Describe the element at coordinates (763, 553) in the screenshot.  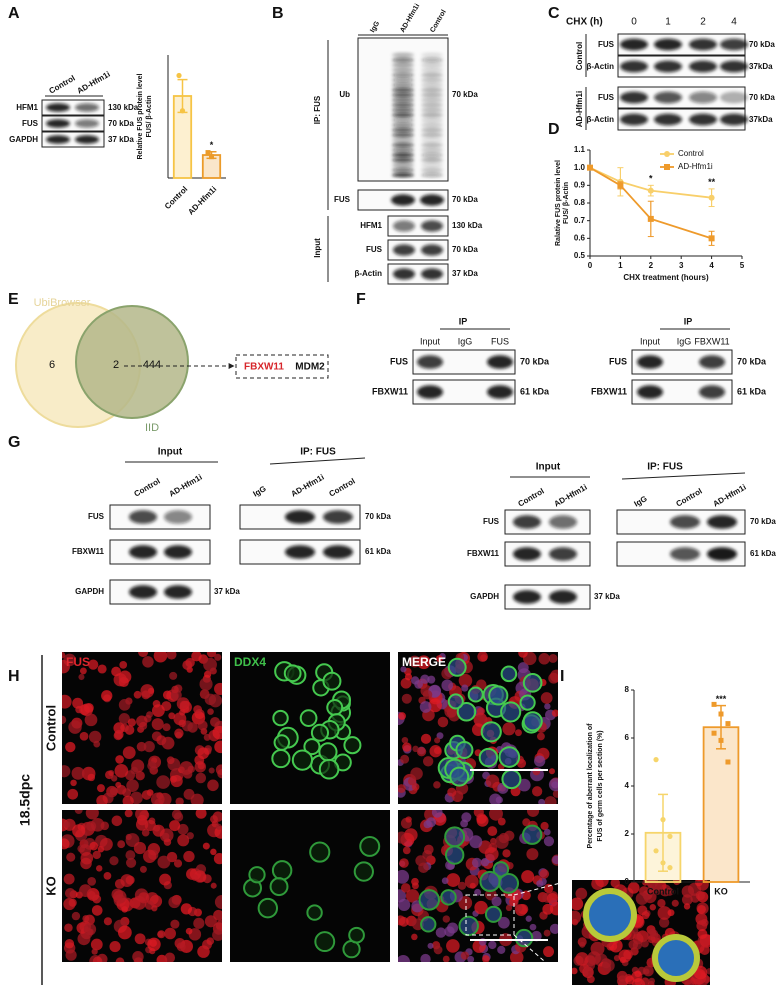
I see `size-label: 61 kDa` at that location.